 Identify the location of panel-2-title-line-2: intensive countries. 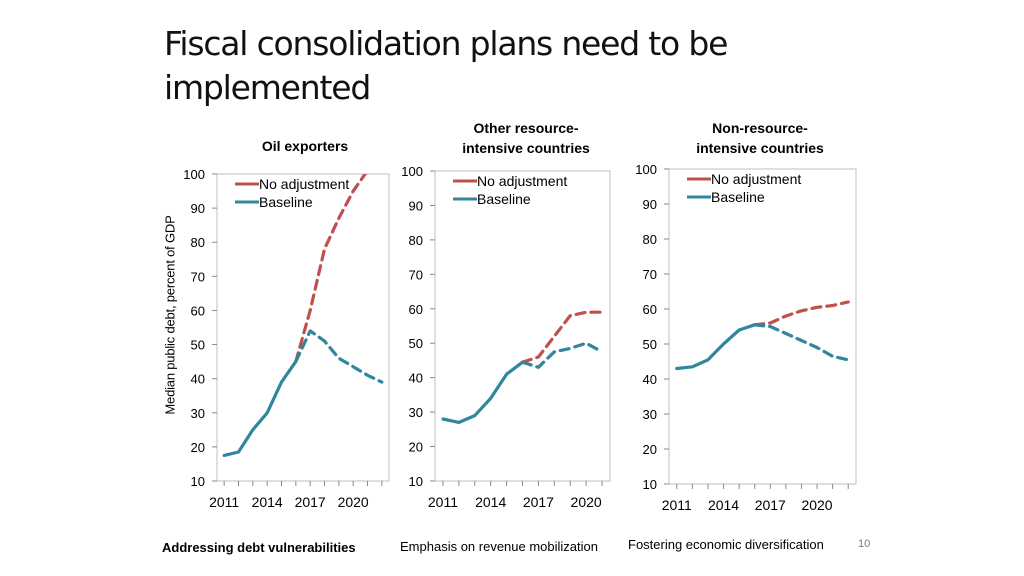
(526, 148).